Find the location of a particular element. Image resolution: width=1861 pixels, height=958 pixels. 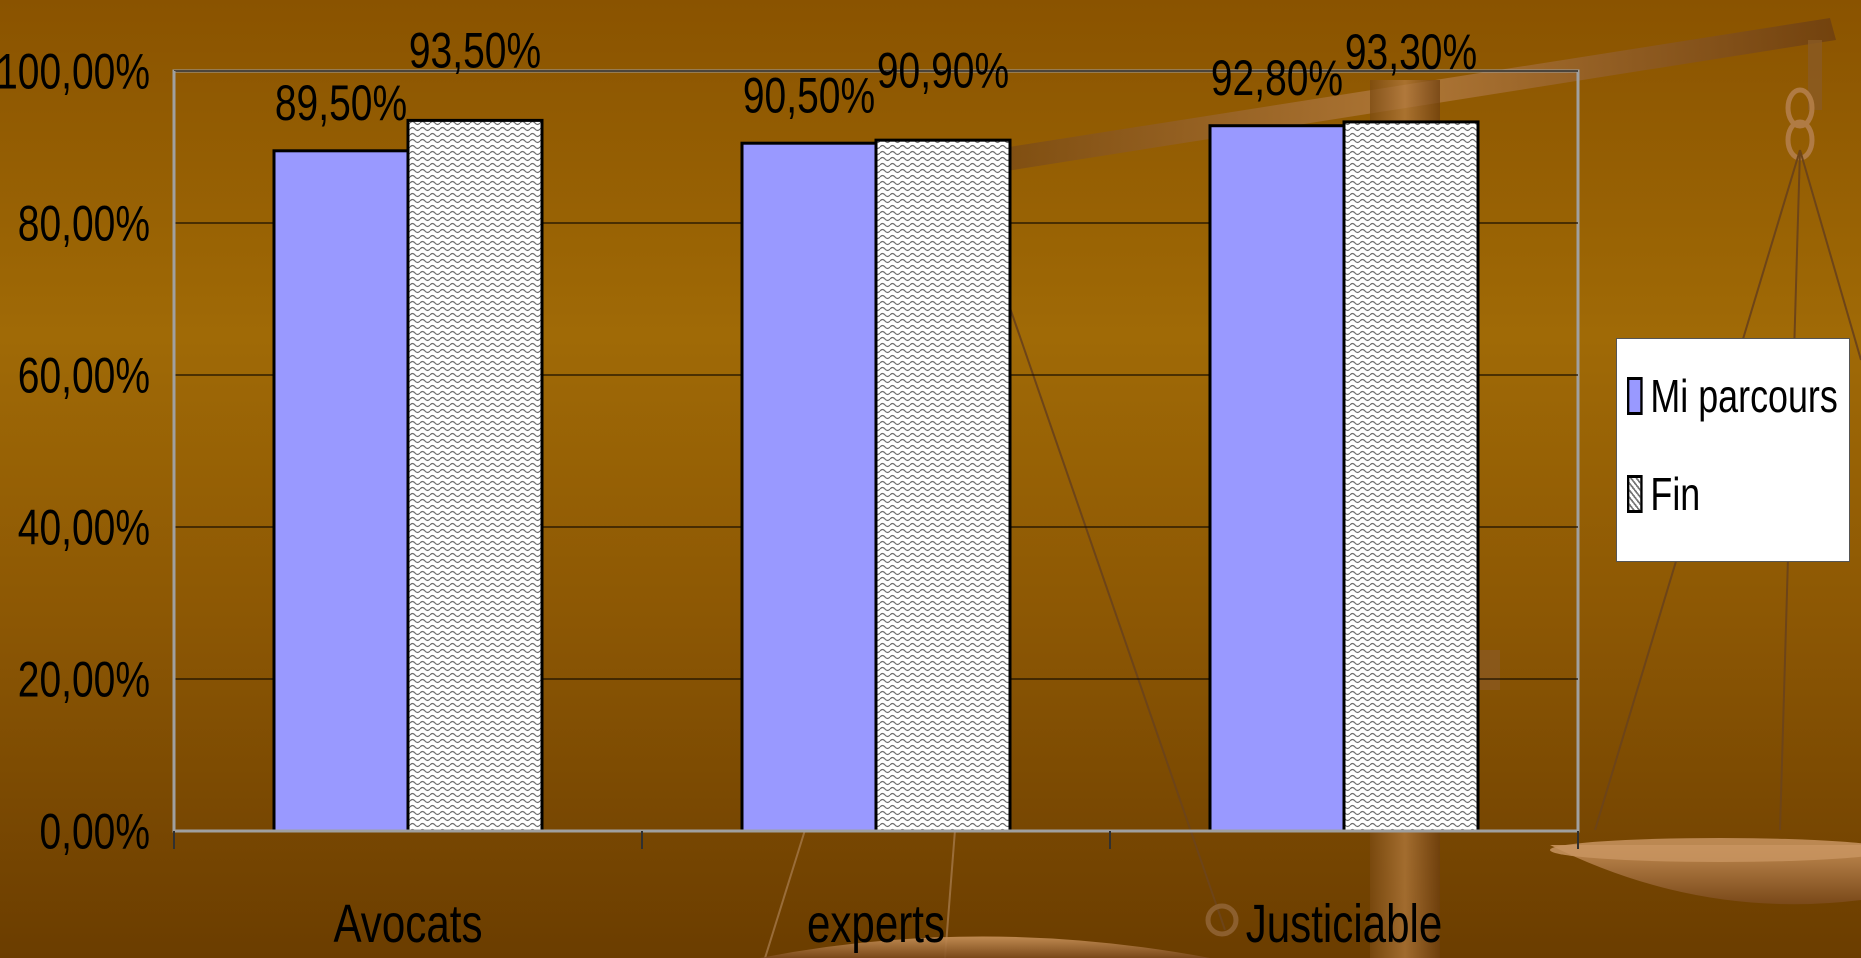

legend-item-fin: Fin is located at coordinates (1663, 494).